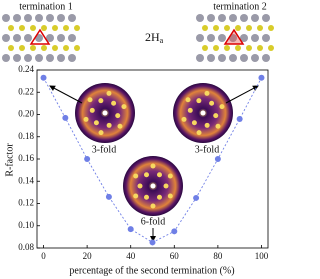 The image size is (320, 279). I want to click on y-tick-label: 0.10, so click(26, 225).